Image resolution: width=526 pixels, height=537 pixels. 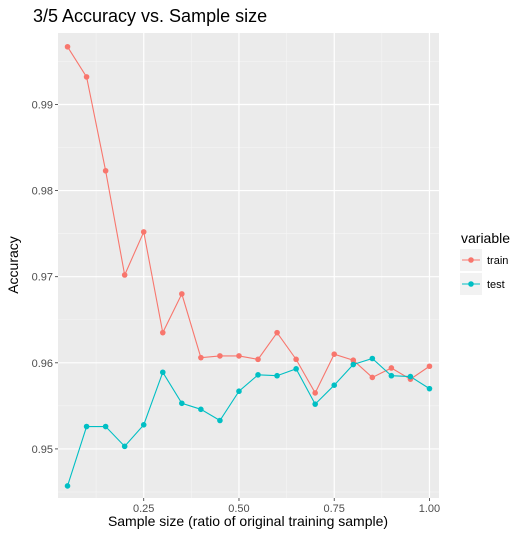 What do you see at coordinates (497, 261) in the screenshot?
I see `legend-label-train: train` at bounding box center [497, 261].